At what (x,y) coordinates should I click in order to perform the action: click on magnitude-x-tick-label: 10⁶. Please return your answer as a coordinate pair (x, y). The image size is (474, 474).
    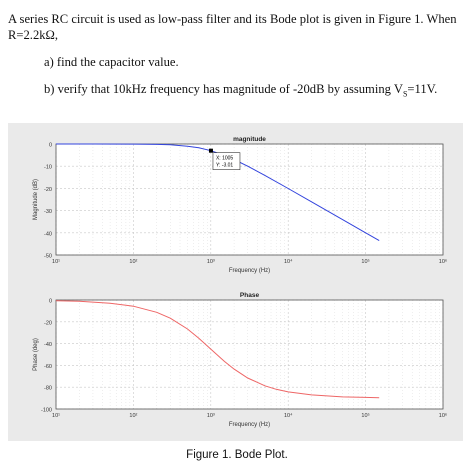
    Looking at the image, I should click on (443, 261).